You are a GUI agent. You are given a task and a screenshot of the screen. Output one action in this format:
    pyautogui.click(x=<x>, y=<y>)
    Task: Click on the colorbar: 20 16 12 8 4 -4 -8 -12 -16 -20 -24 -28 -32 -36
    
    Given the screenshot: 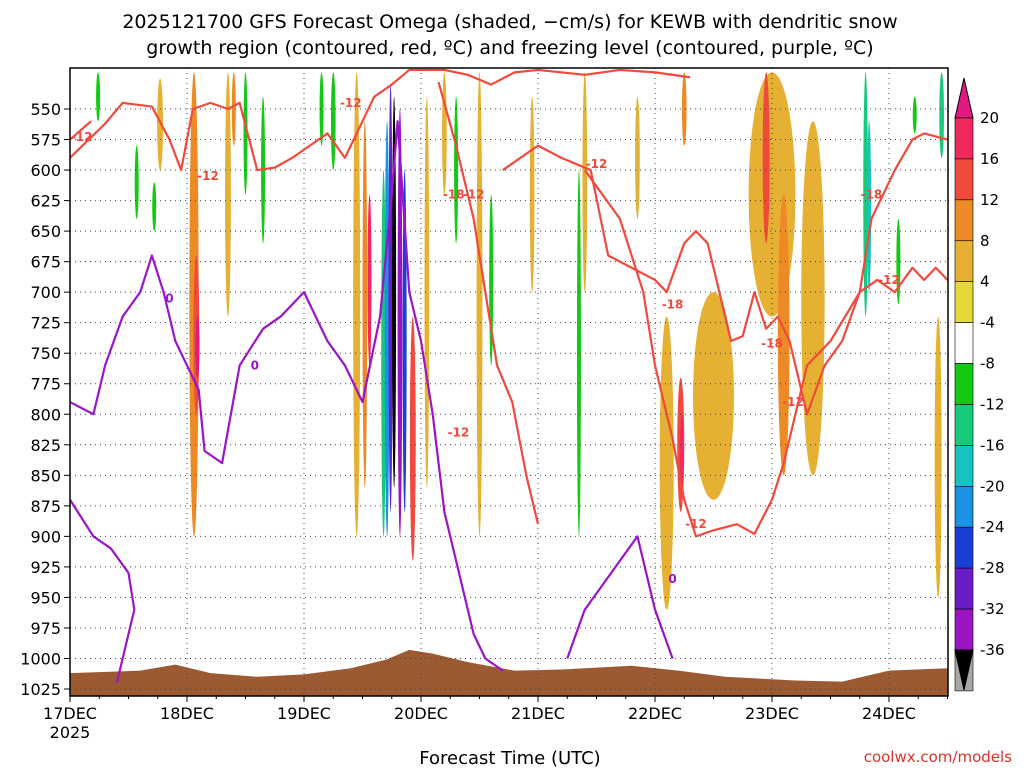 What is the action you would take?
    pyautogui.click(x=979, y=384)
    